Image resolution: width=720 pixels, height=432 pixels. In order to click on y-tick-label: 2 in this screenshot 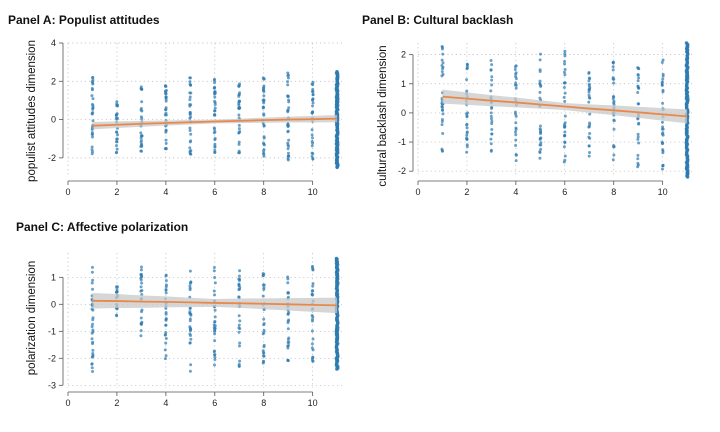, I will do `click(53, 81)`.